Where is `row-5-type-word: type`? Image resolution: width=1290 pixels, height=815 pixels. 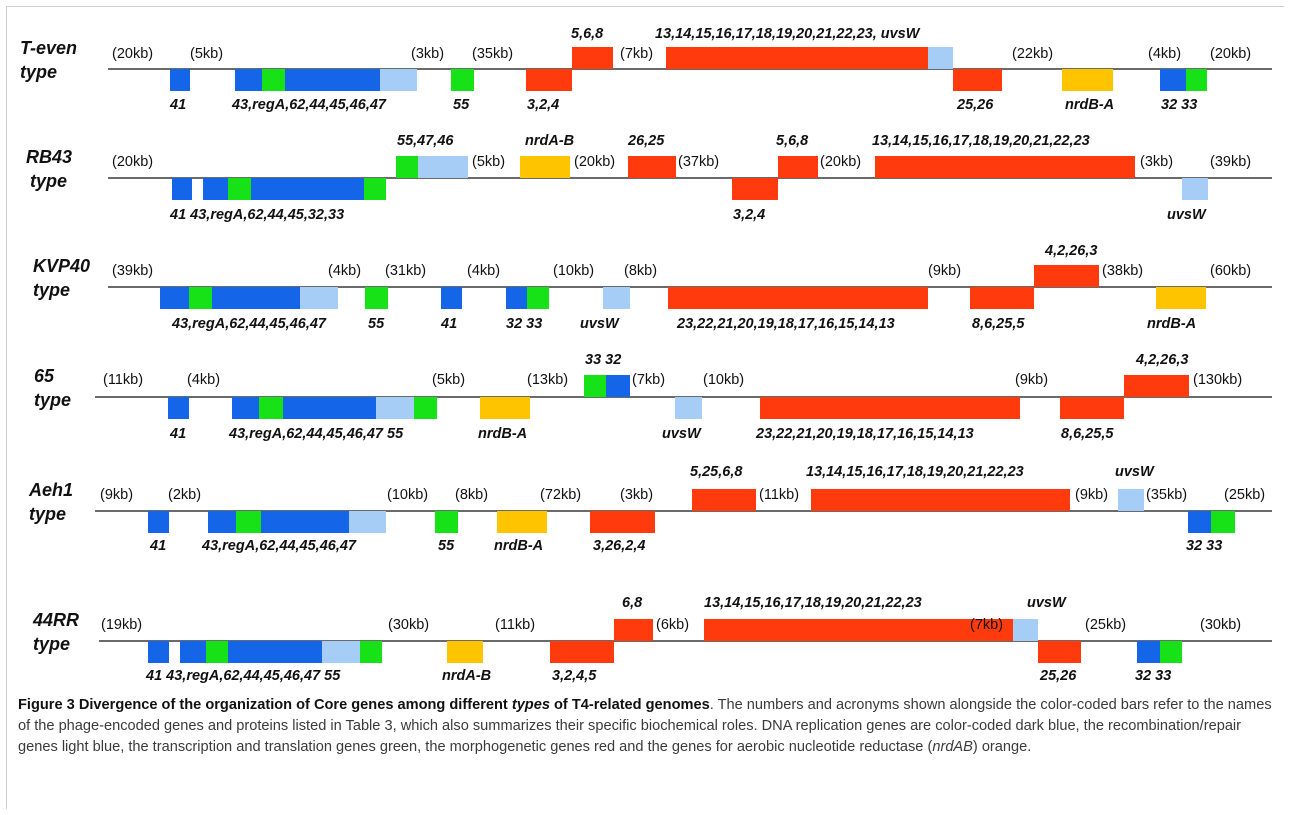
row-5-type-word: type is located at coordinates (47, 514).